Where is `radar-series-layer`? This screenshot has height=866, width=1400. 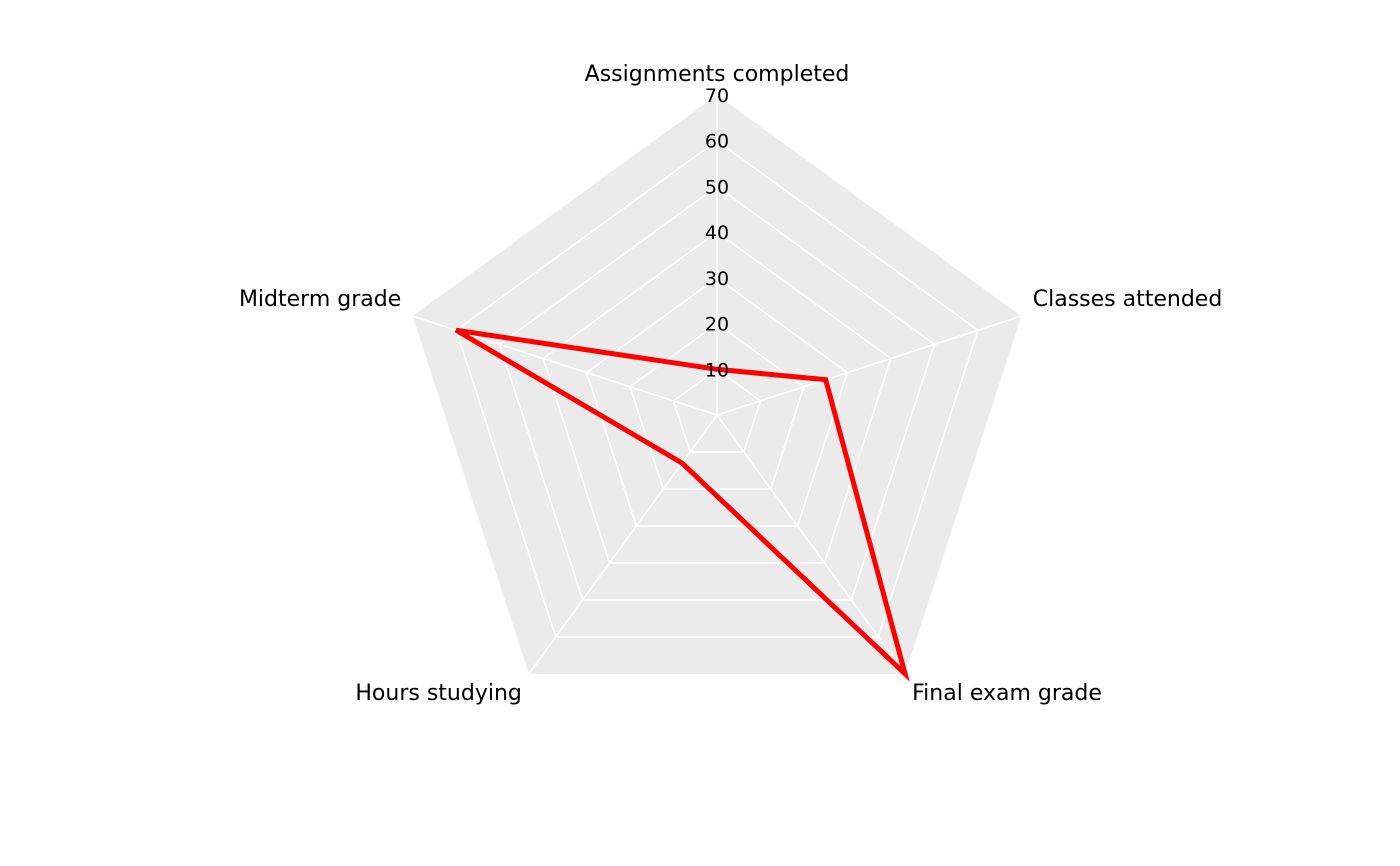
radar-series-layer is located at coordinates (682, 504).